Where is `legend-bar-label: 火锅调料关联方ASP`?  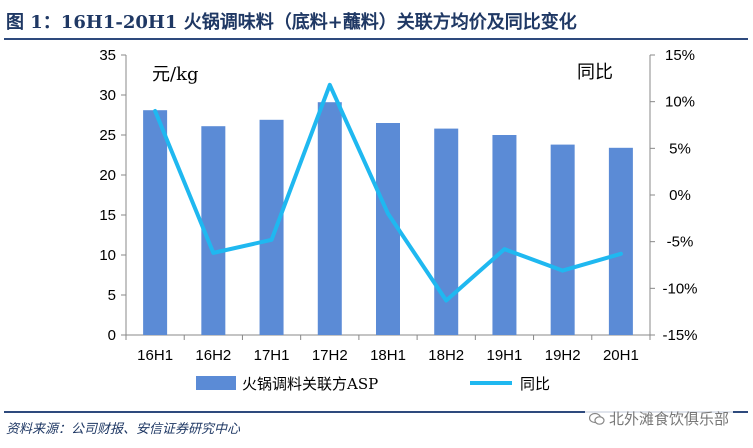
legend-bar-label: 火锅调料关联方ASP is located at coordinates (310, 384).